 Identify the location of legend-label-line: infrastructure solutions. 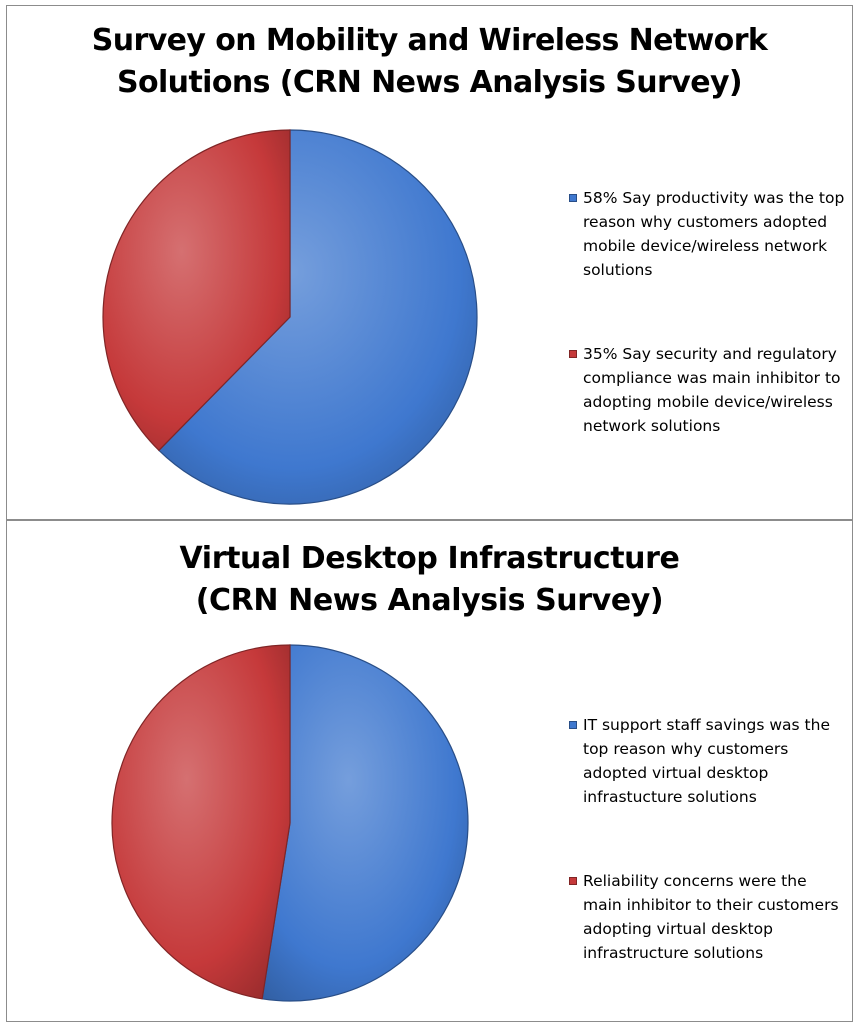
(673, 953).